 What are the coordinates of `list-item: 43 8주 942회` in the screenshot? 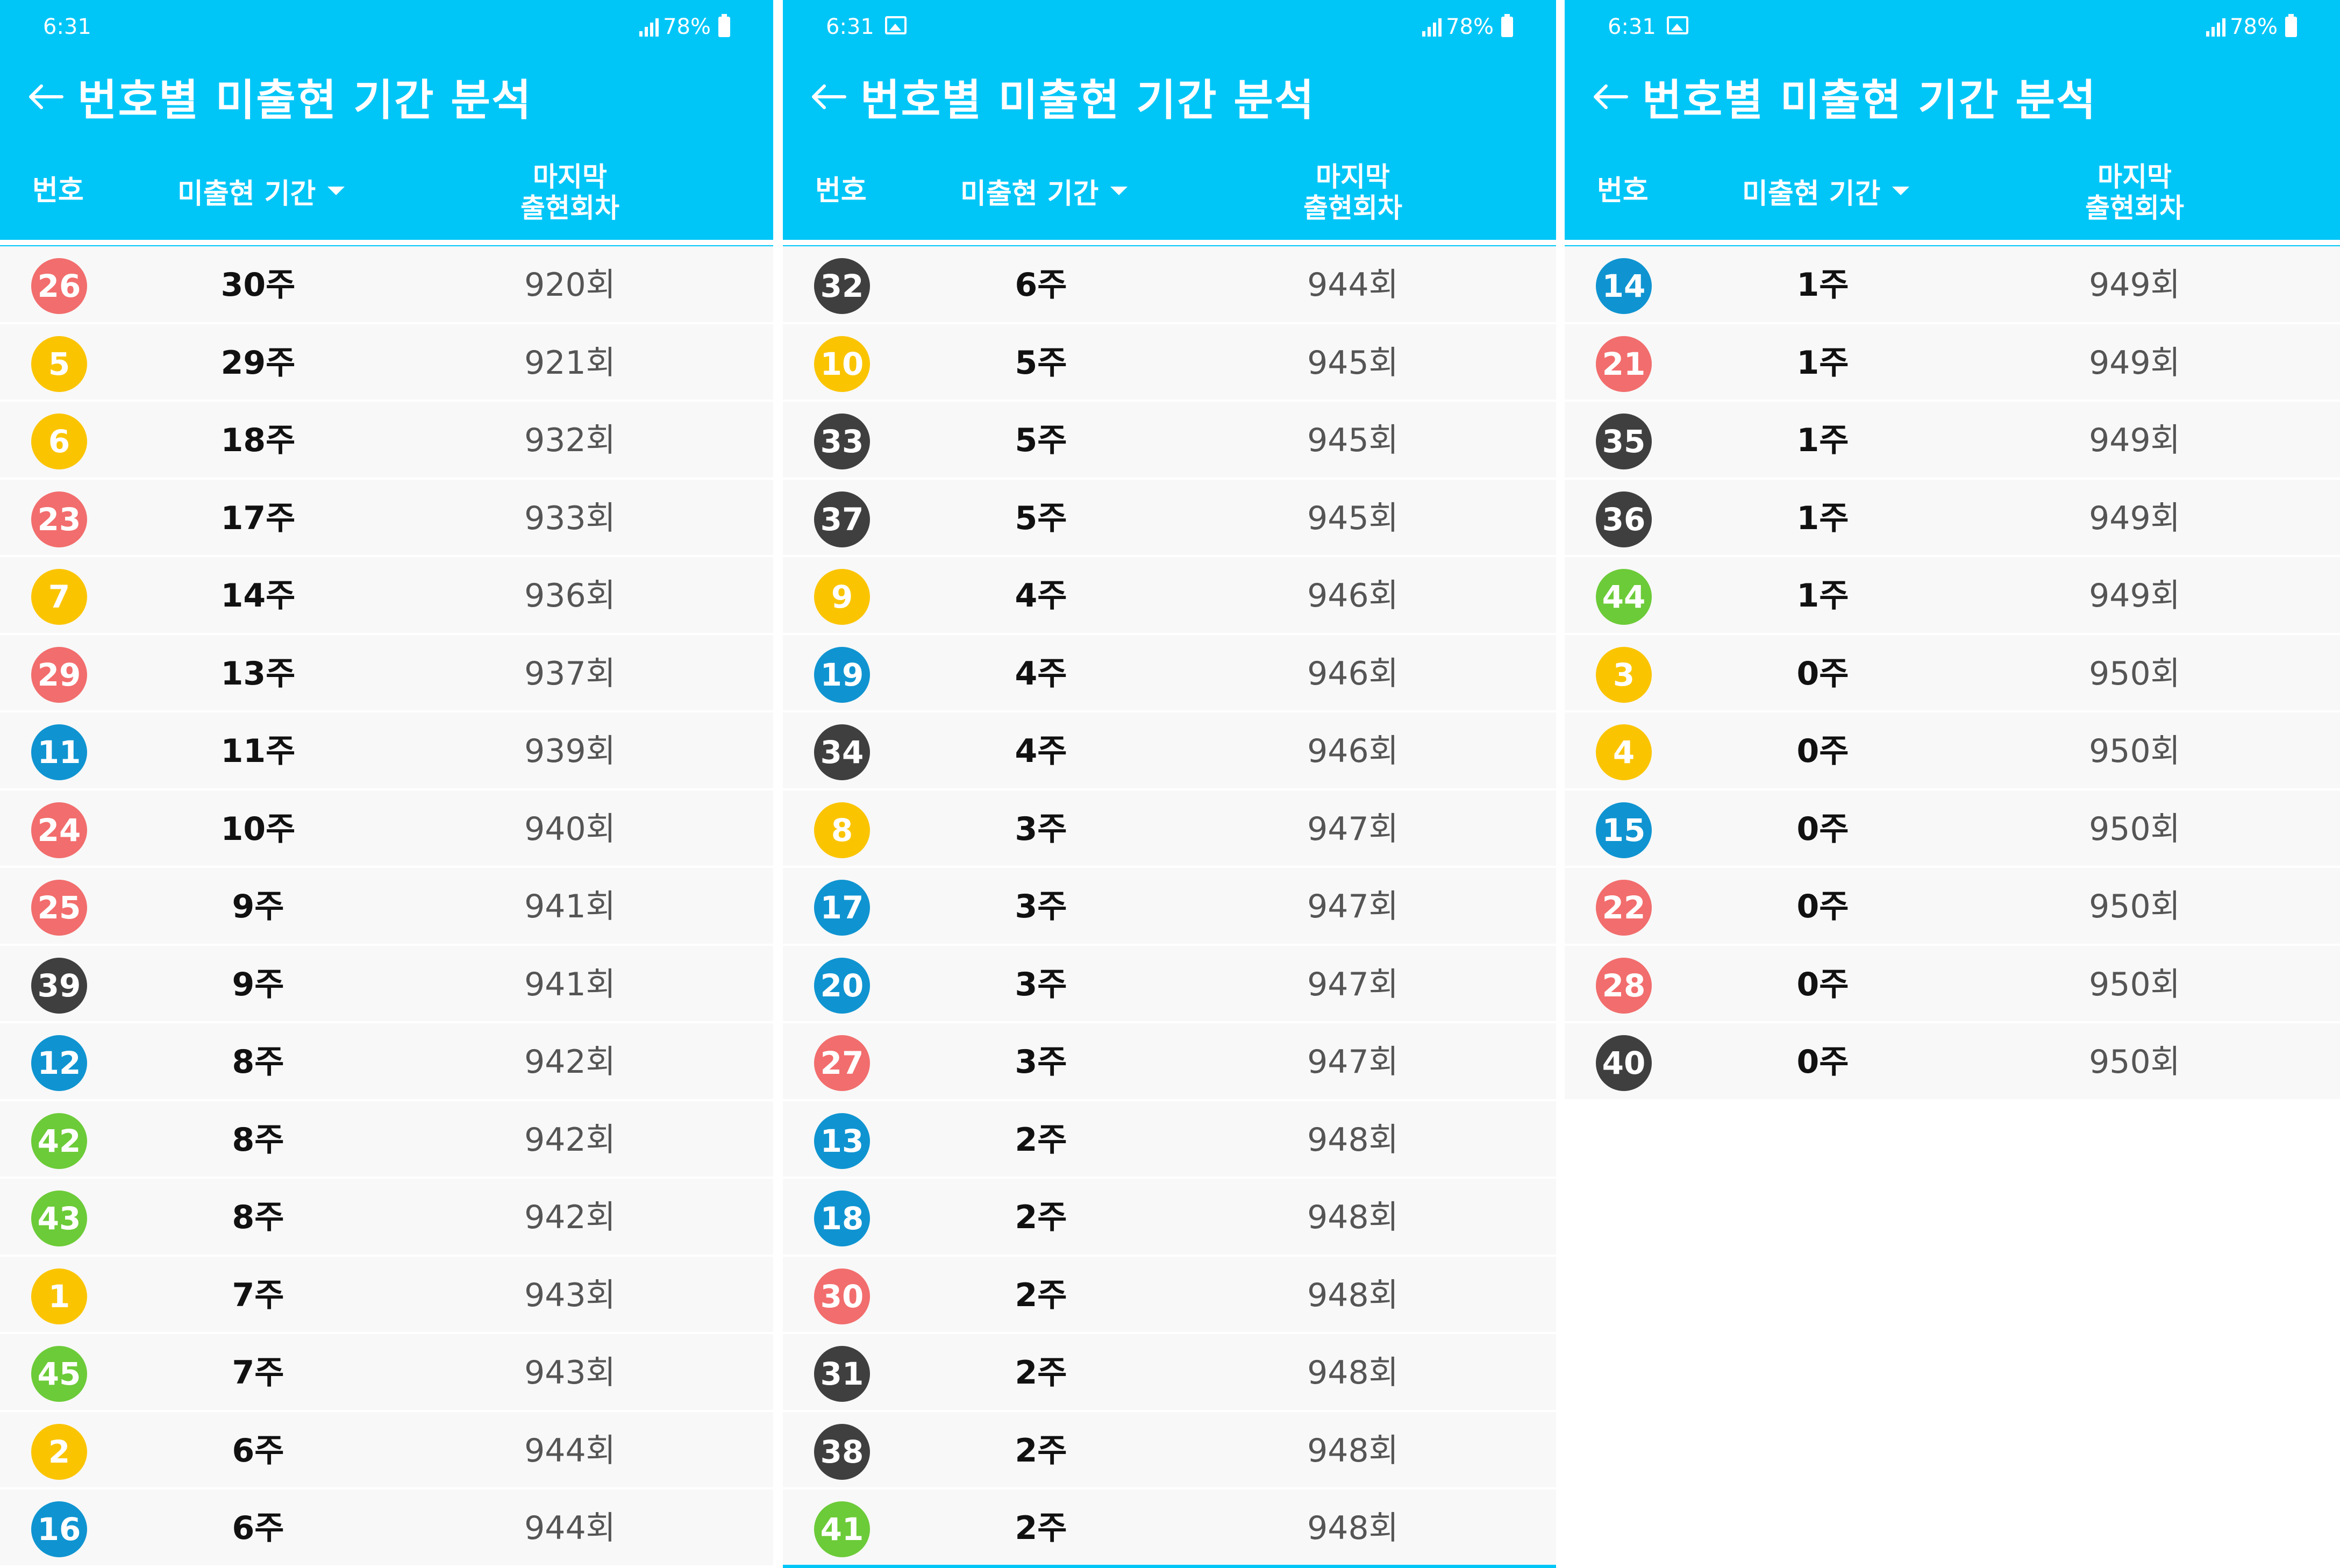 It's located at (387, 1218).